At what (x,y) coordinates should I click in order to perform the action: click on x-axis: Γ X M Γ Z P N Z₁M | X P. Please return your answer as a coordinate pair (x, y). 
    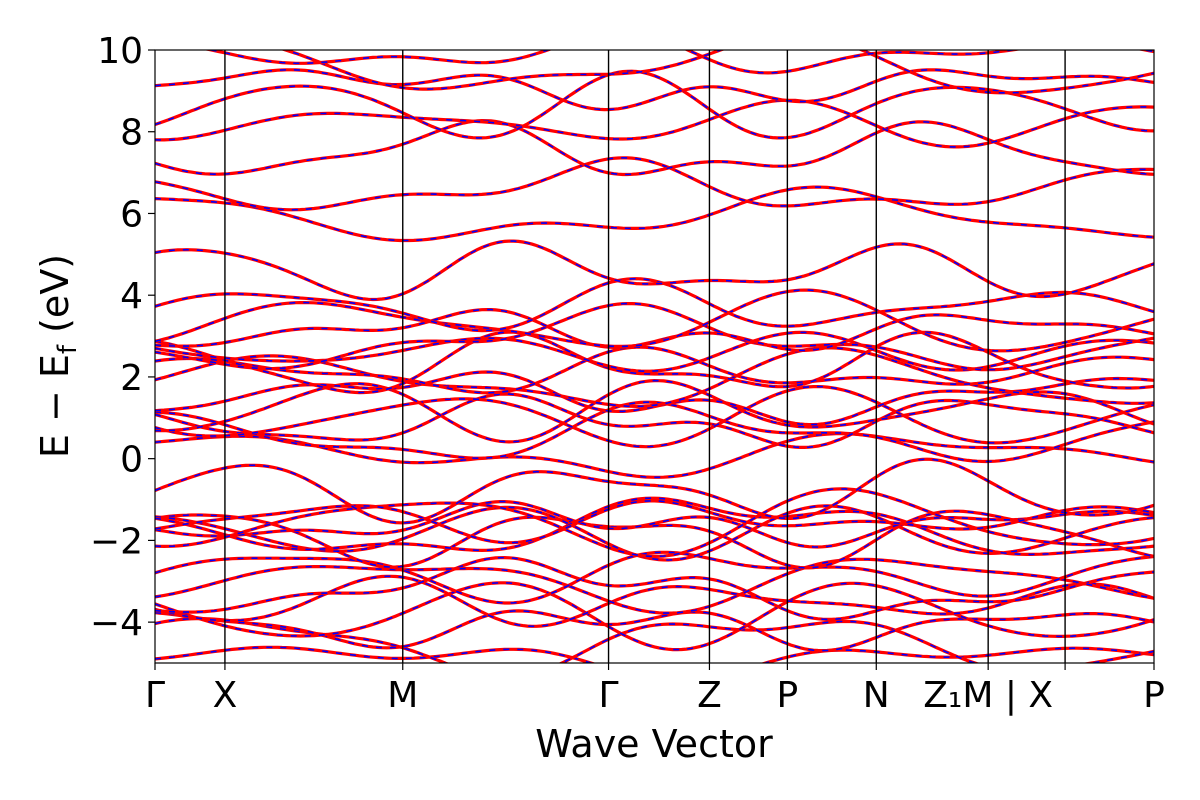
    Looking at the image, I should click on (655, 689).